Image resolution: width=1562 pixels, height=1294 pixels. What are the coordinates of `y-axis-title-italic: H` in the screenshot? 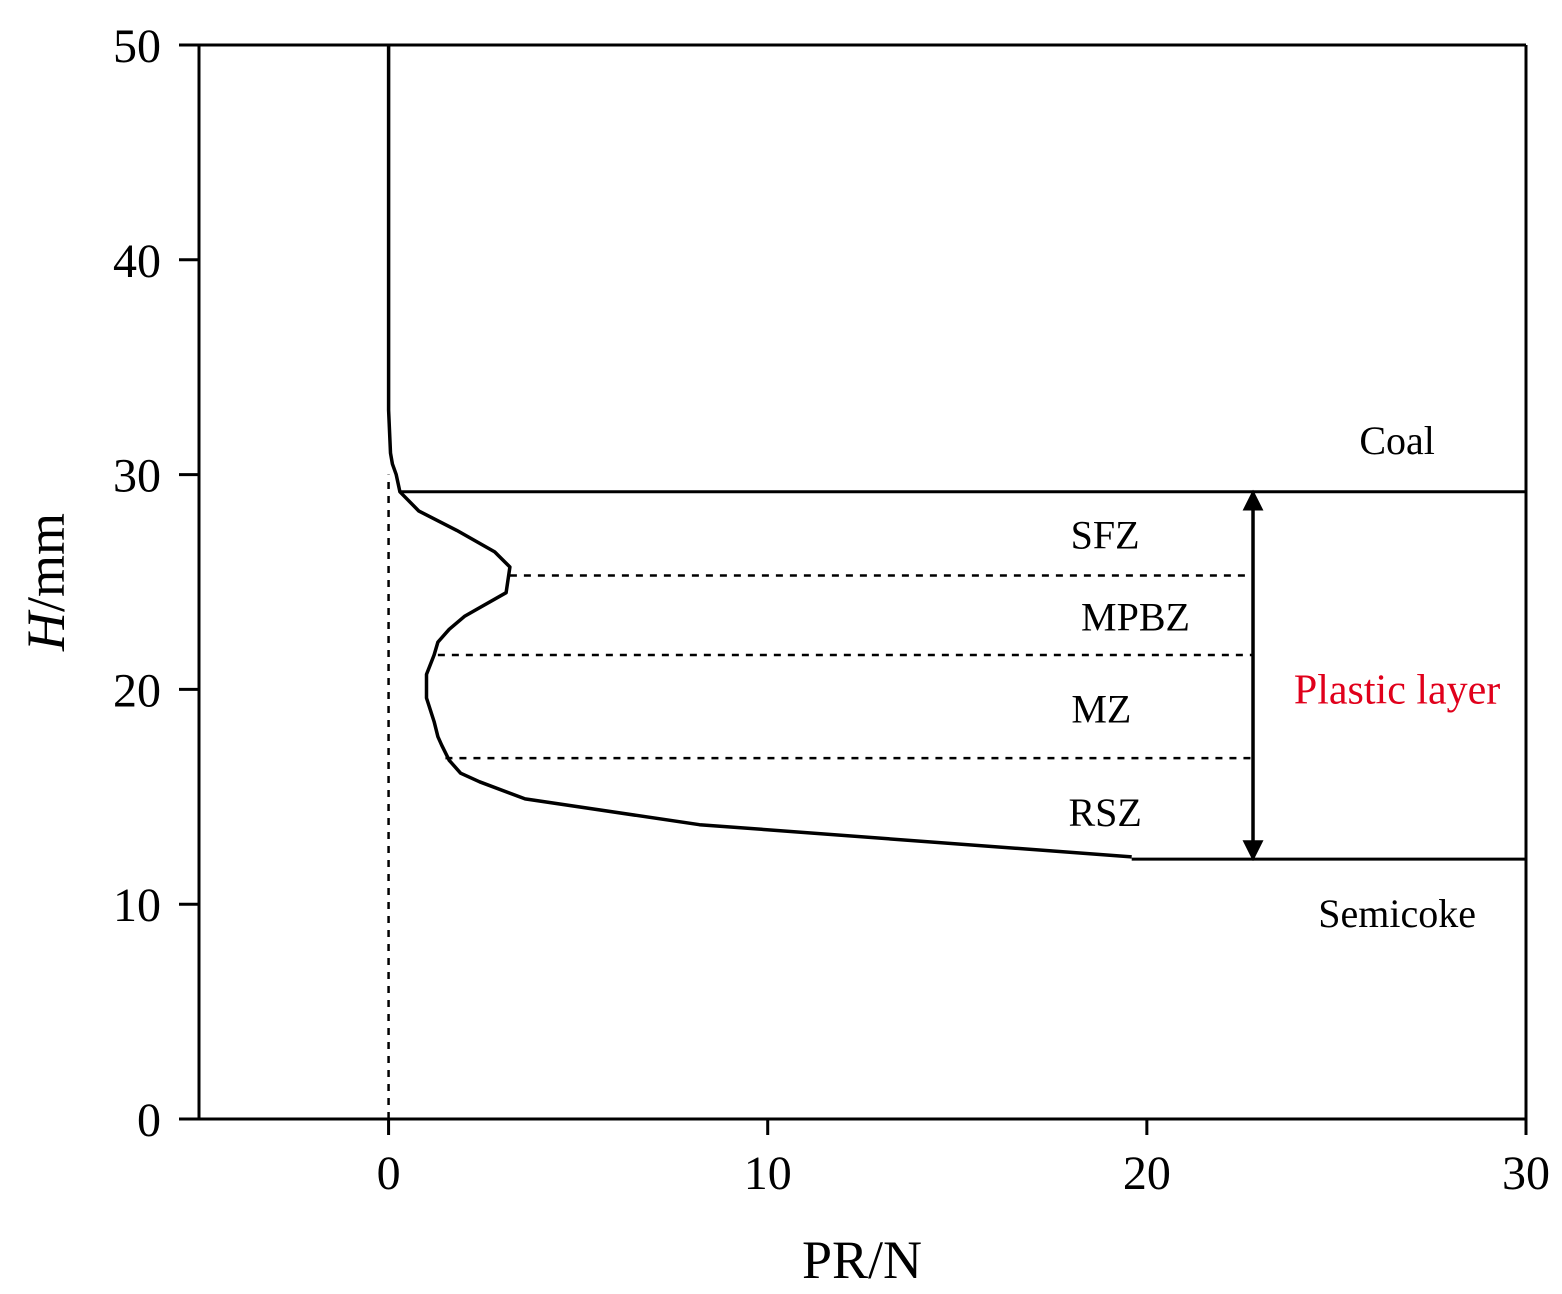 It's located at (46, 630).